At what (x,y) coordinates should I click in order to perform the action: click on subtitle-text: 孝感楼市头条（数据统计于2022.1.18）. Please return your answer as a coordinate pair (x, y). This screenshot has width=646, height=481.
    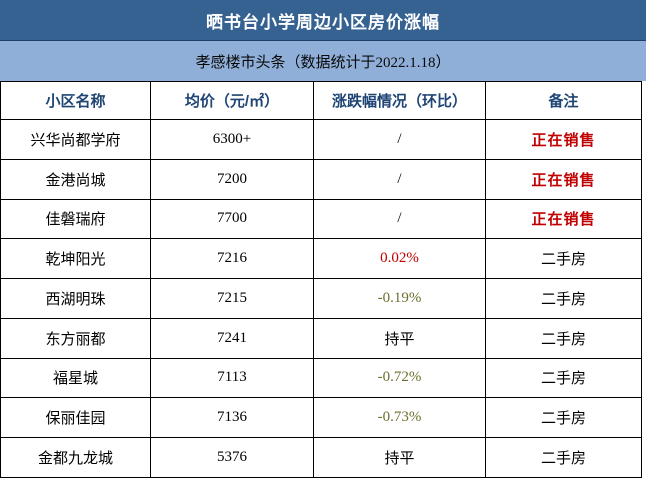
    Looking at the image, I should click on (323, 62).